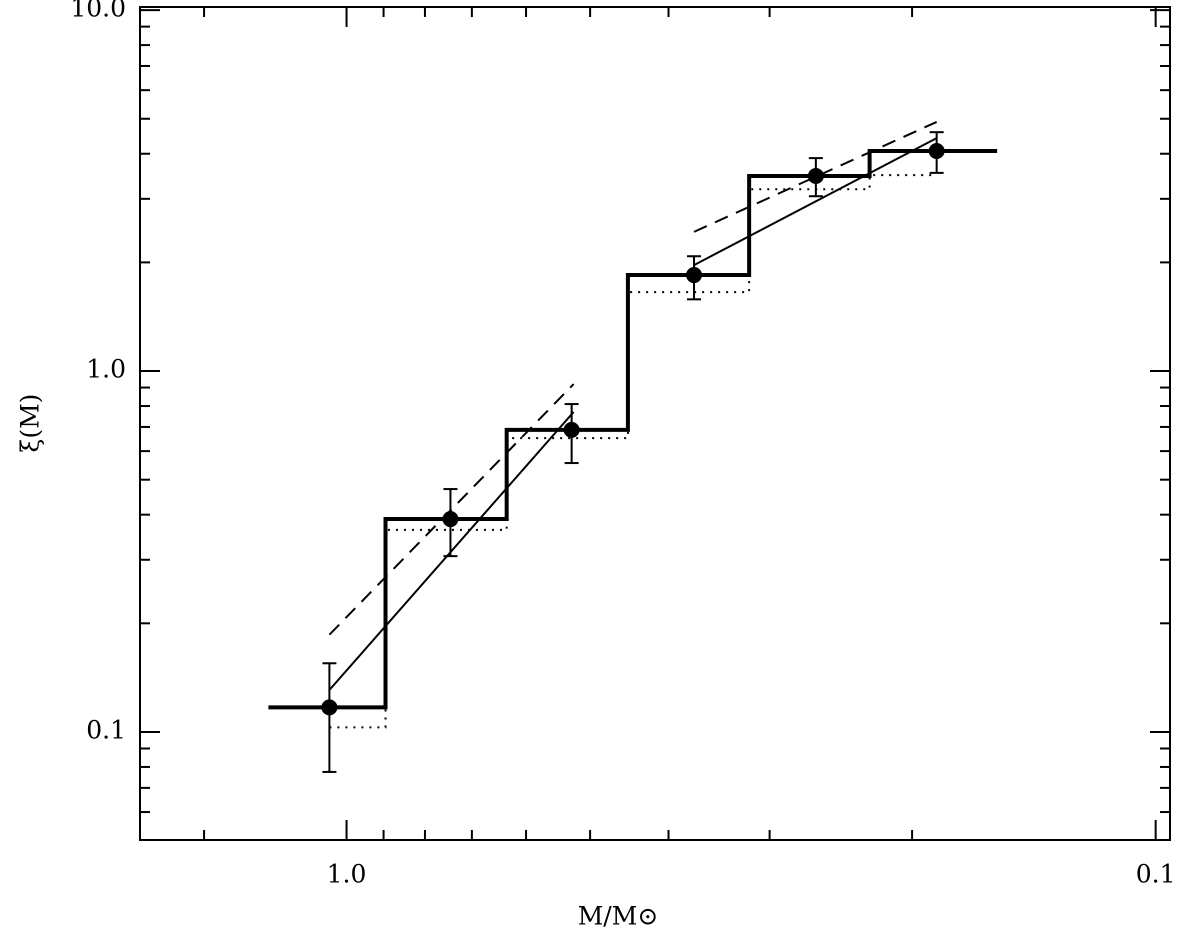 The image size is (1200, 939). I want to click on y-tick-label: 0.1, so click(106, 729).